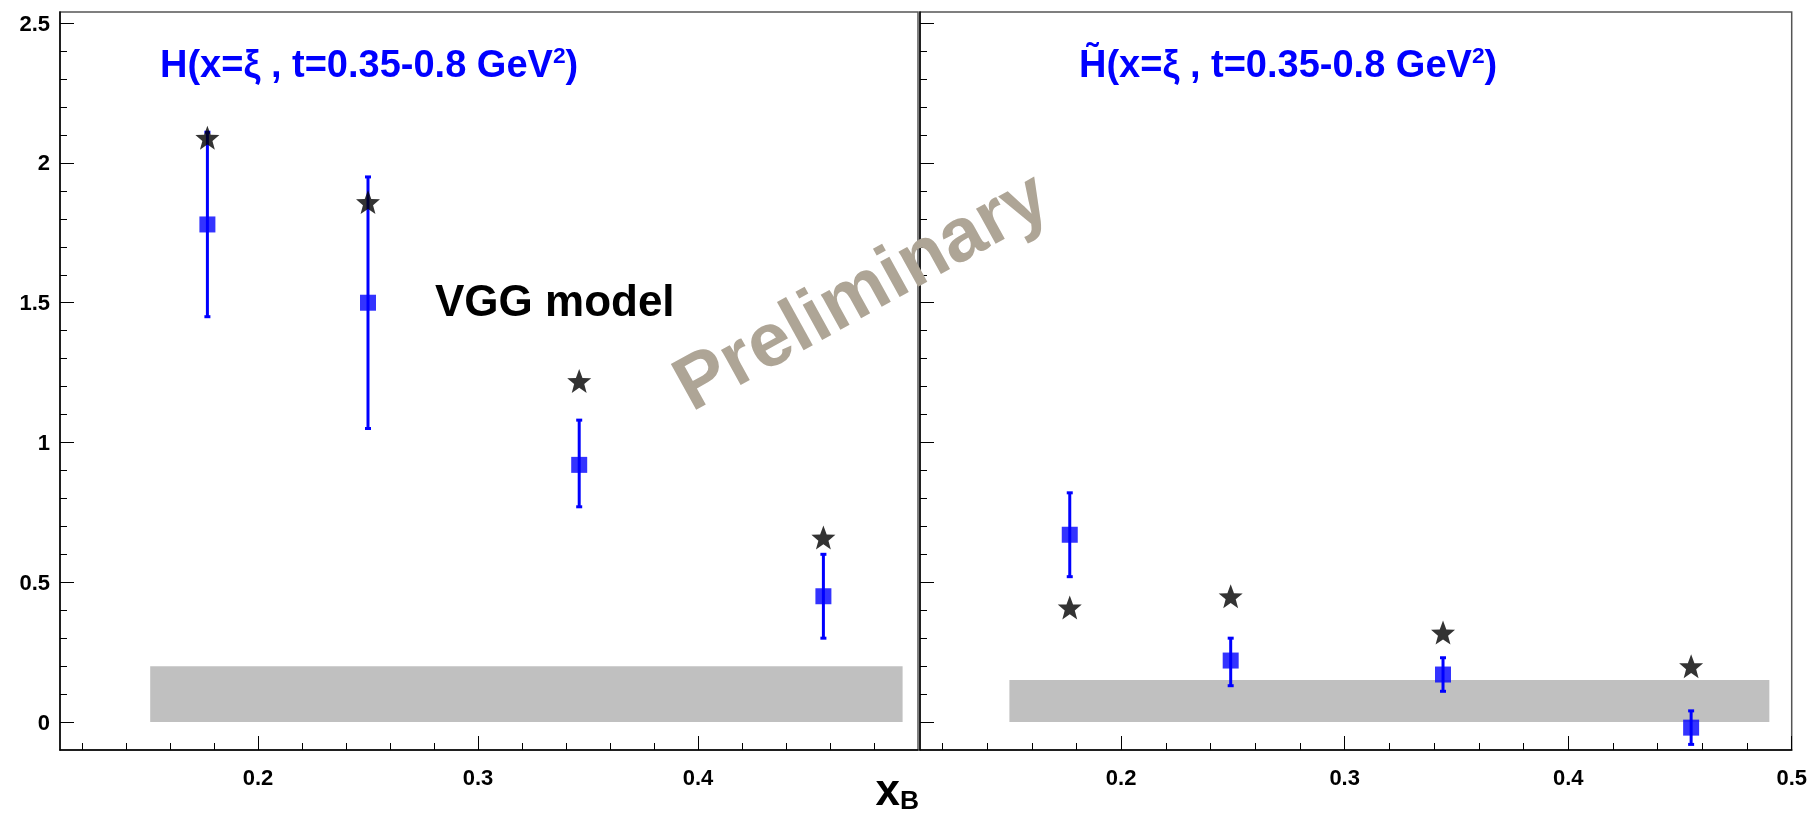 This screenshot has height=813, width=1810. I want to click on x-tick-label: 0.5, so click(1792, 777).